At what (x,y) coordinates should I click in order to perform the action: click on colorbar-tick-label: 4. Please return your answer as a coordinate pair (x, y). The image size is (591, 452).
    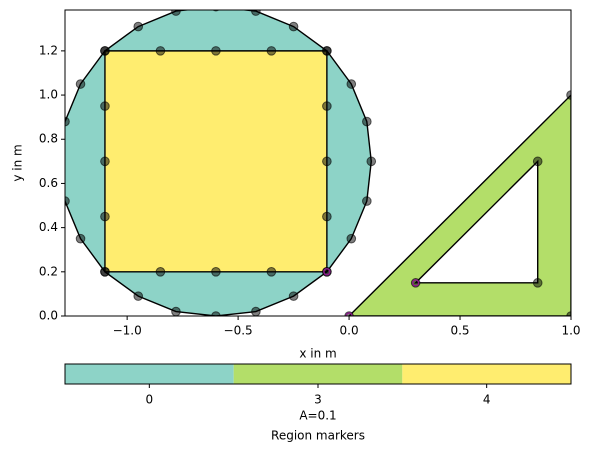
    Looking at the image, I should click on (487, 400).